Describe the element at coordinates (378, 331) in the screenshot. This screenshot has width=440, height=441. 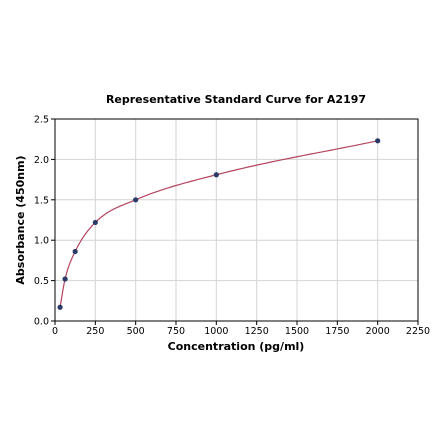
I see `x-tick-label: 2000` at that location.